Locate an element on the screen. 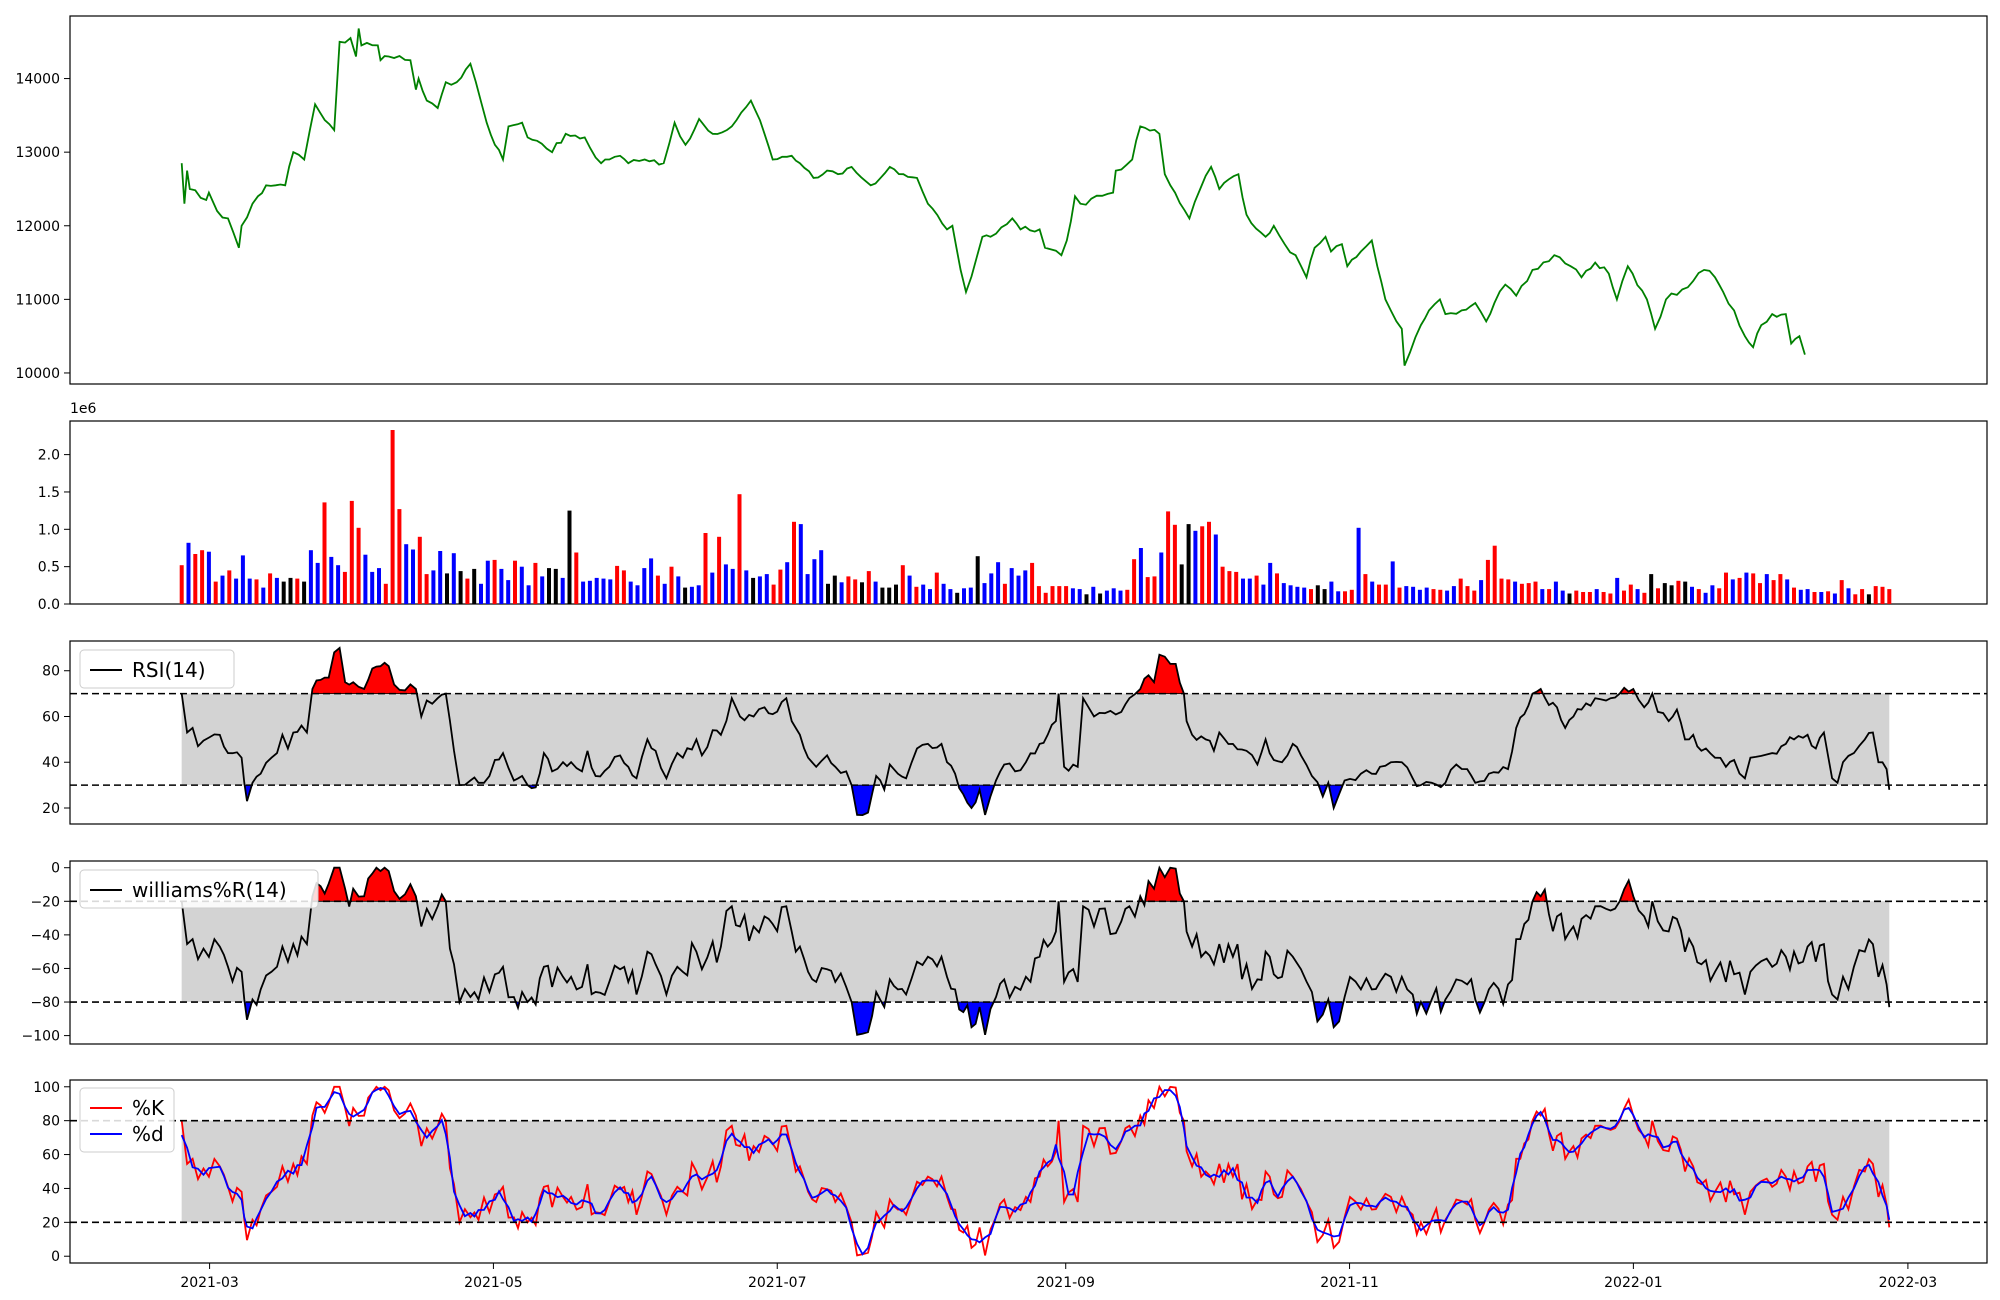  williams-ytick-label: −60 is located at coordinates (45, 969).